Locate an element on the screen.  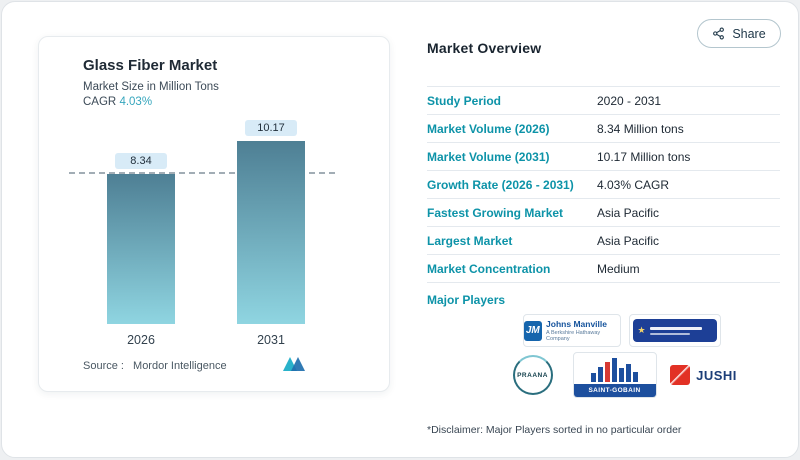
row-label: Market Volume (2031) is located at coordinates (488, 156).